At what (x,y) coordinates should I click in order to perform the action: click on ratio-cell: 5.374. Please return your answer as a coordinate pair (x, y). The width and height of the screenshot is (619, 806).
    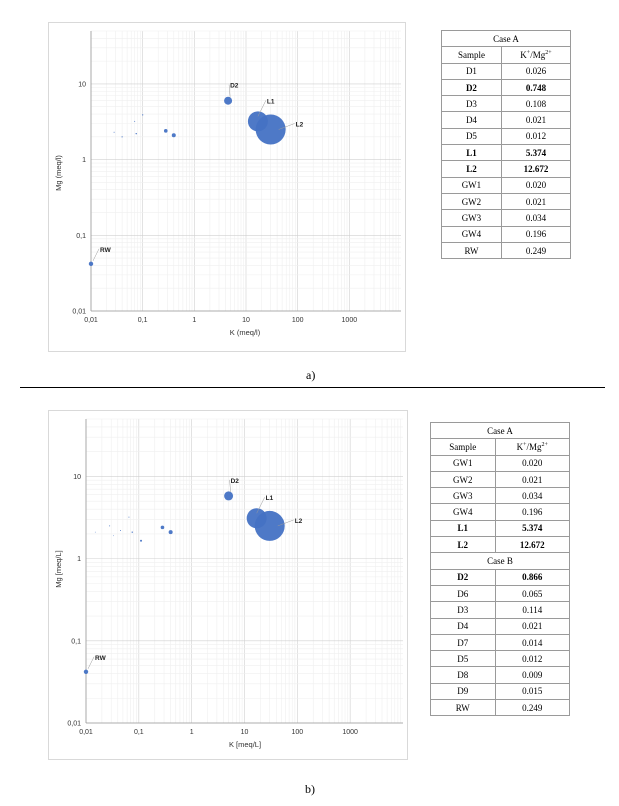
    Looking at the image, I should click on (532, 528).